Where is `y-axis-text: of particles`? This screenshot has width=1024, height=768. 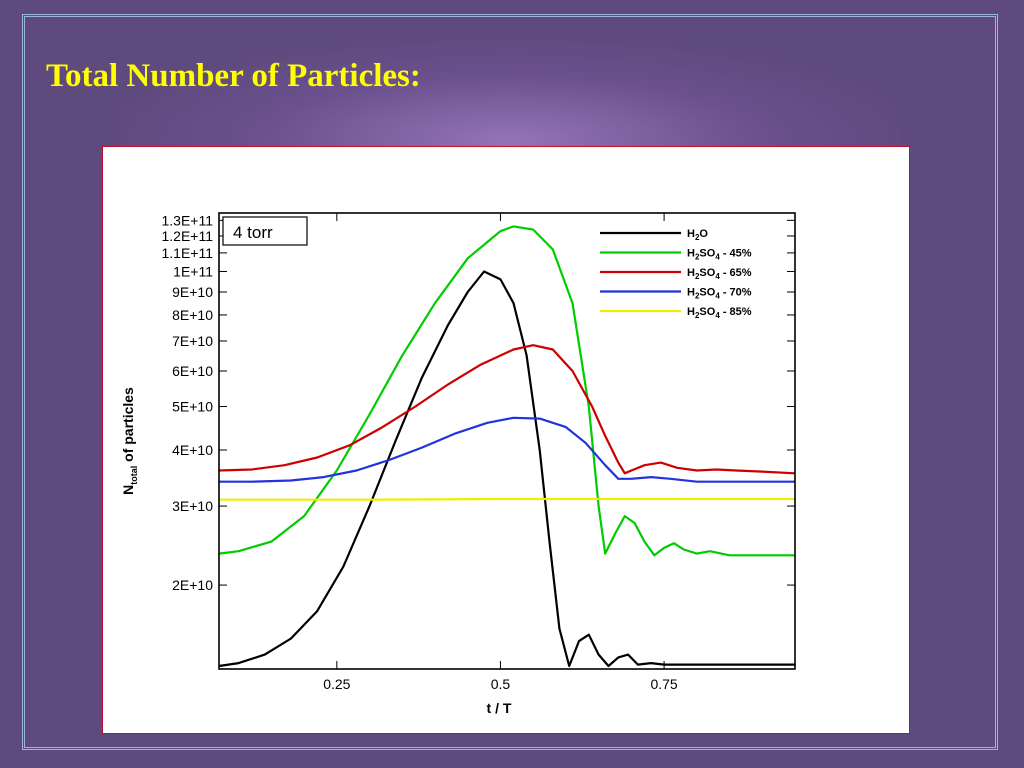
y-axis-text: of particles is located at coordinates (128, 426).